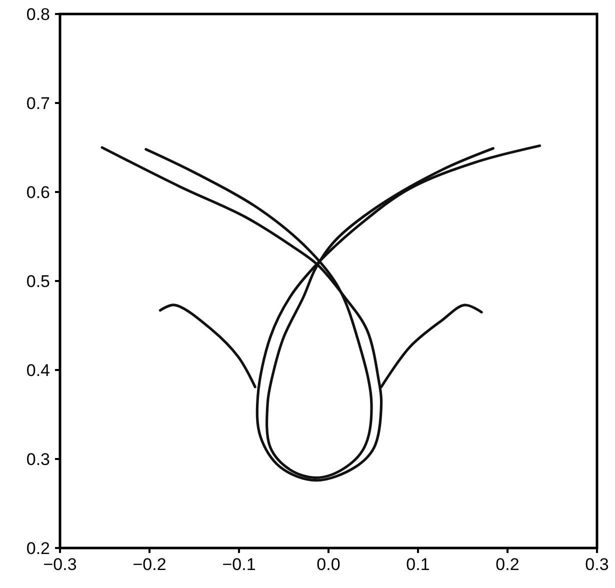 This screenshot has height=588, width=615. What do you see at coordinates (149, 564) in the screenshot?
I see `x-tick-label: −0.2` at bounding box center [149, 564].